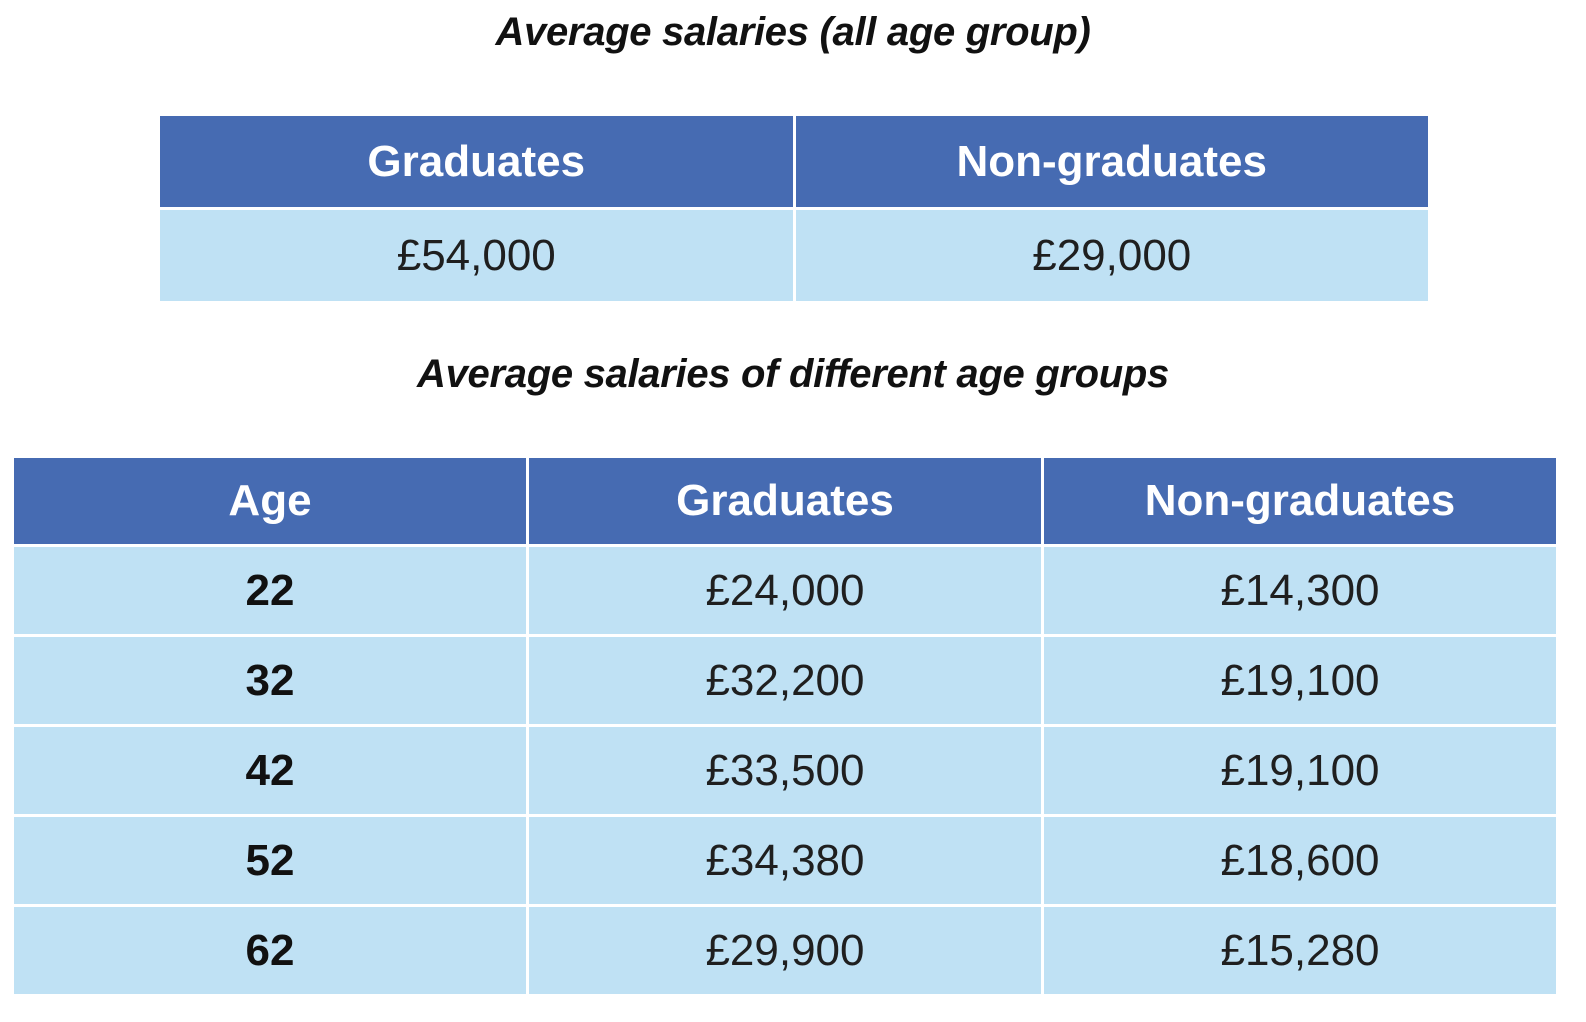 This screenshot has width=1586, height=1022. Describe the element at coordinates (271, 502) in the screenshot. I see `column-header-age: Age` at that location.